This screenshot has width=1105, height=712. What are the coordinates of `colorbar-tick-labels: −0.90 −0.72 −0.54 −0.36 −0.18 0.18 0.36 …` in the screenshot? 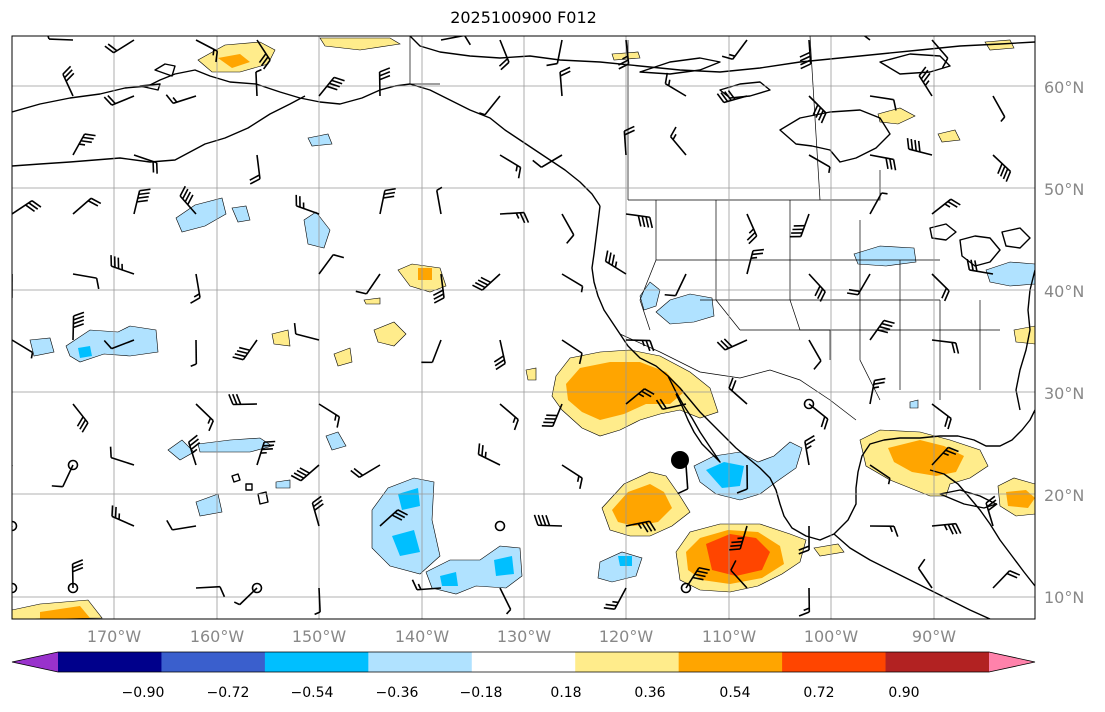 It's located at (521, 693).